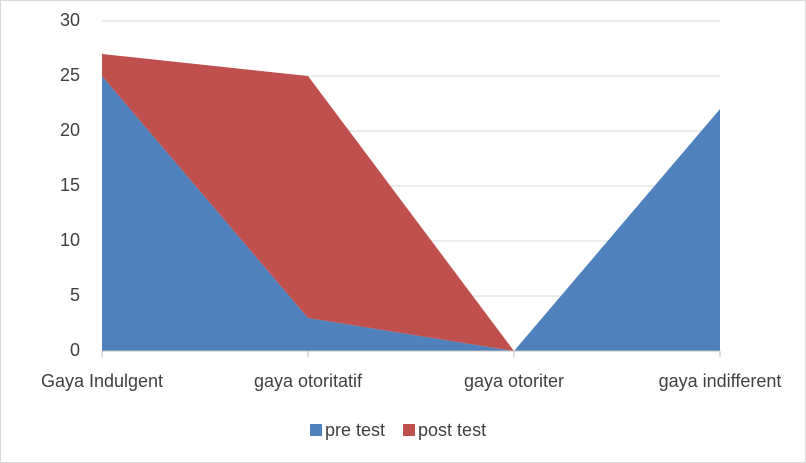 Image resolution: width=806 pixels, height=463 pixels. What do you see at coordinates (720, 381) in the screenshot?
I see `x-tick-label: gaya indifferent` at bounding box center [720, 381].